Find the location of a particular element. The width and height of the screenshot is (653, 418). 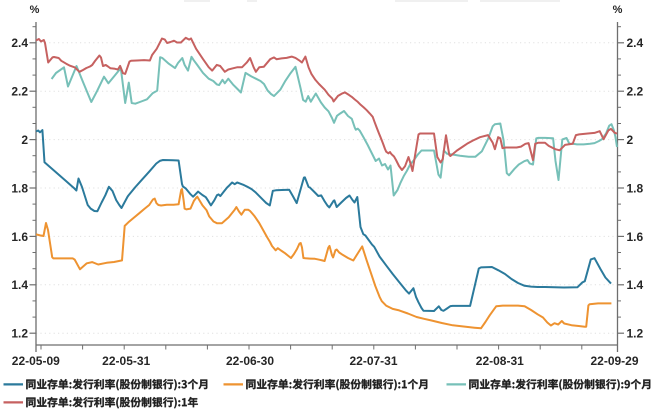

svg-text: 22-06-30 is located at coordinates (250, 361).